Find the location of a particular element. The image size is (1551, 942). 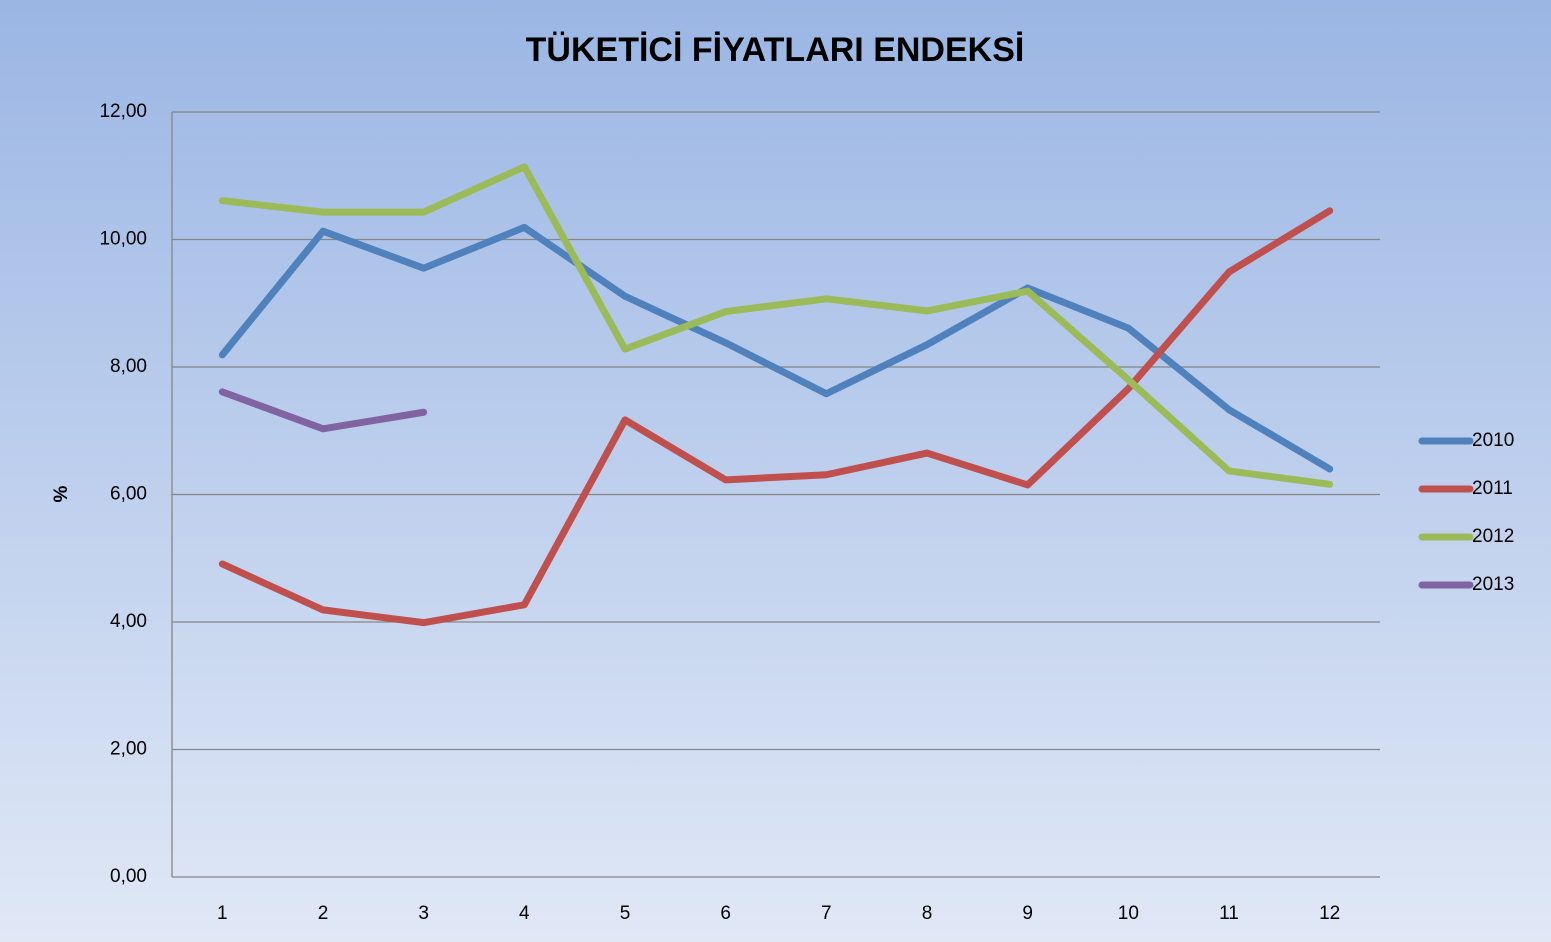

x-tick-label: 10 is located at coordinates (1128, 913).